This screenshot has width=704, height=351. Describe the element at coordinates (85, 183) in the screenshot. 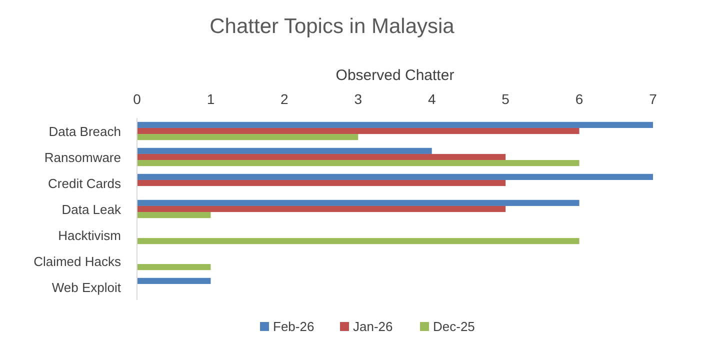

I see `y-tick-label: Credit Cards` at that location.